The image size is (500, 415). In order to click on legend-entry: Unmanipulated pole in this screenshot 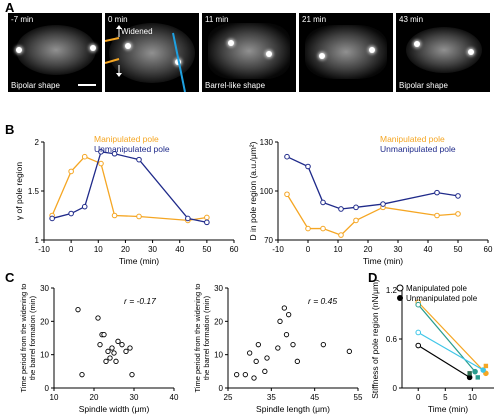, I will do `click(132, 149)`.